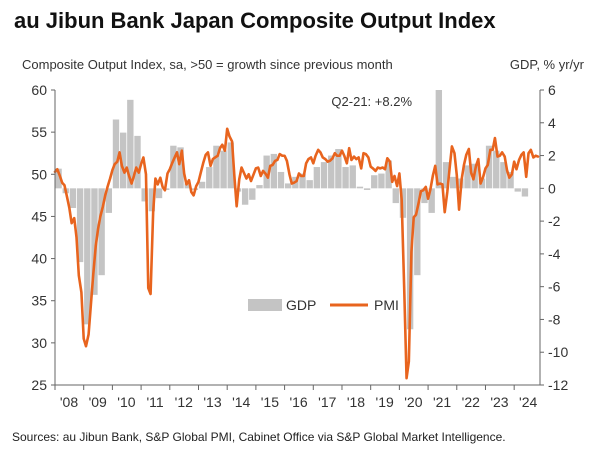 The image size is (600, 457). Describe the element at coordinates (554, 319) in the screenshot. I see `right-tick-label: -8` at that location.